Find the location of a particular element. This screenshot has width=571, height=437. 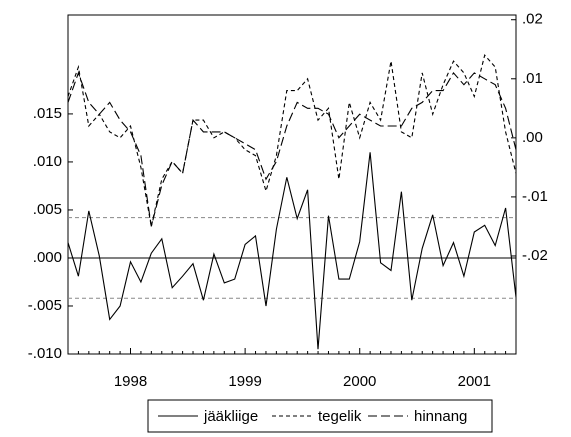

x-tick-label: 1999 is located at coordinates (244, 381).